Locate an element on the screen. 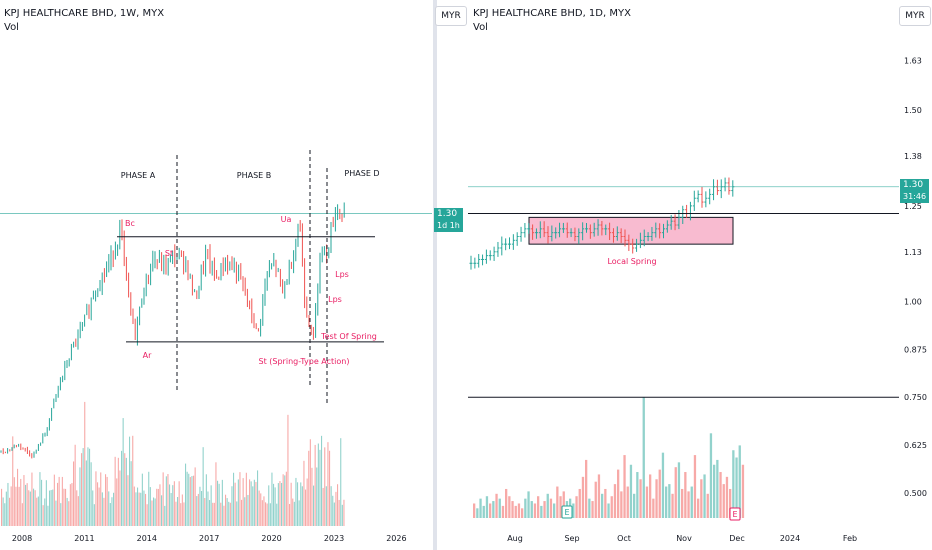 The width and height of the screenshot is (932, 550). phase-d-label: PHASE D is located at coordinates (361, 173).